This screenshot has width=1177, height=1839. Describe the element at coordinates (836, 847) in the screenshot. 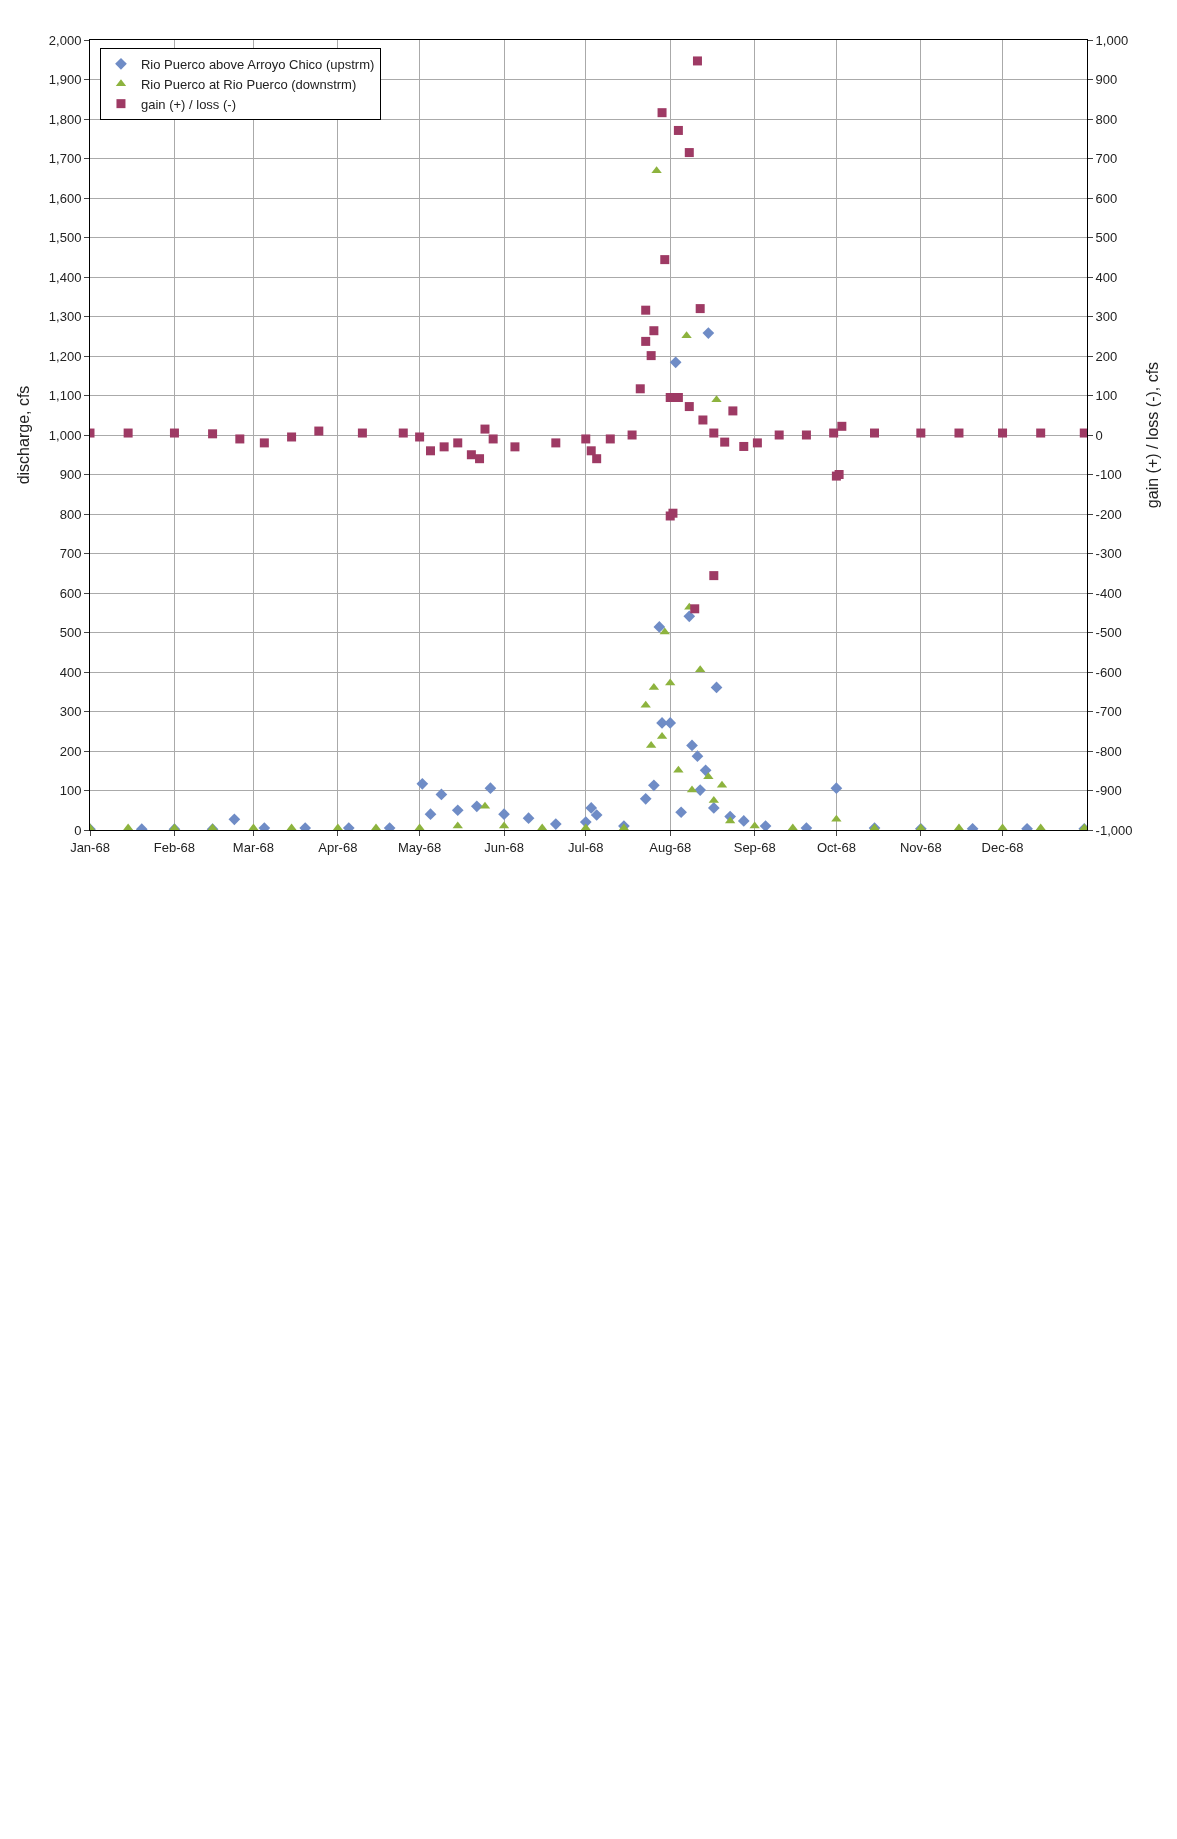

I see `x-tick-label: Oct-68` at that location.